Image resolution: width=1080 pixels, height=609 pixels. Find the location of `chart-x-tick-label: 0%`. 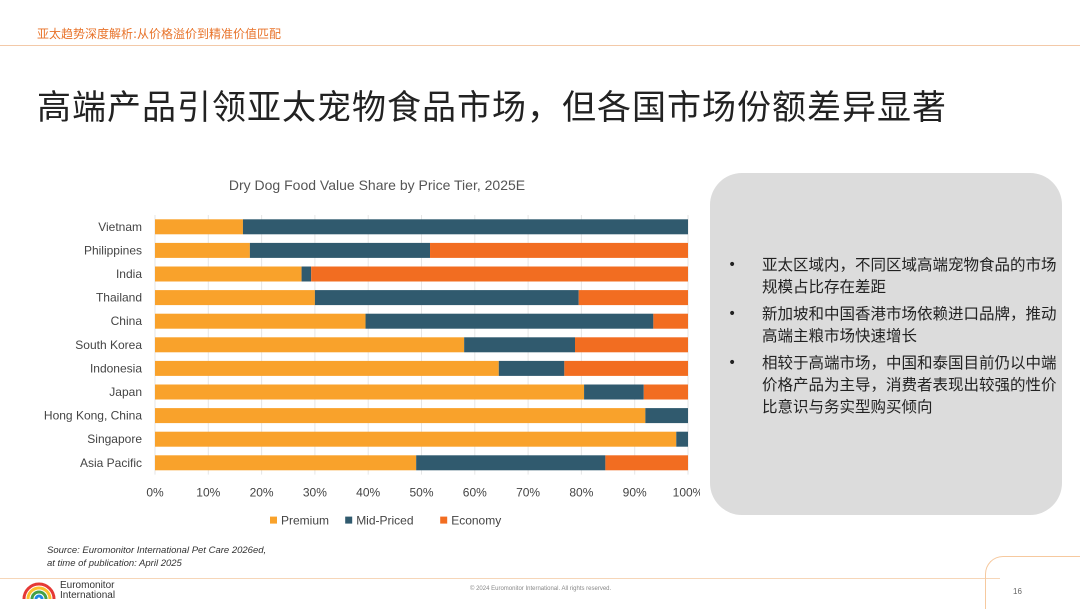

chart-x-tick-label: 0% is located at coordinates (155, 493).